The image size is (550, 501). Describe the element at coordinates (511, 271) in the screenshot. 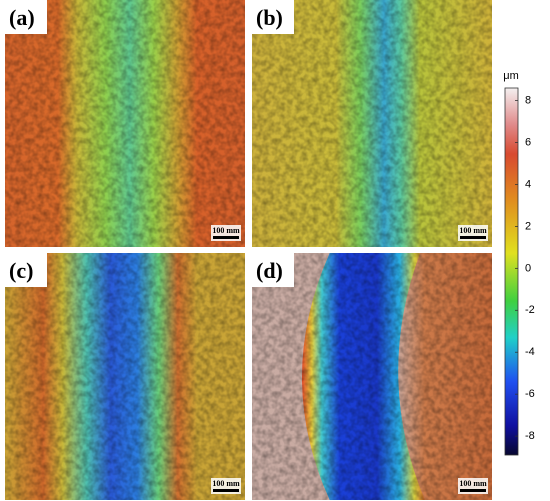

I see `colorbar` at that location.